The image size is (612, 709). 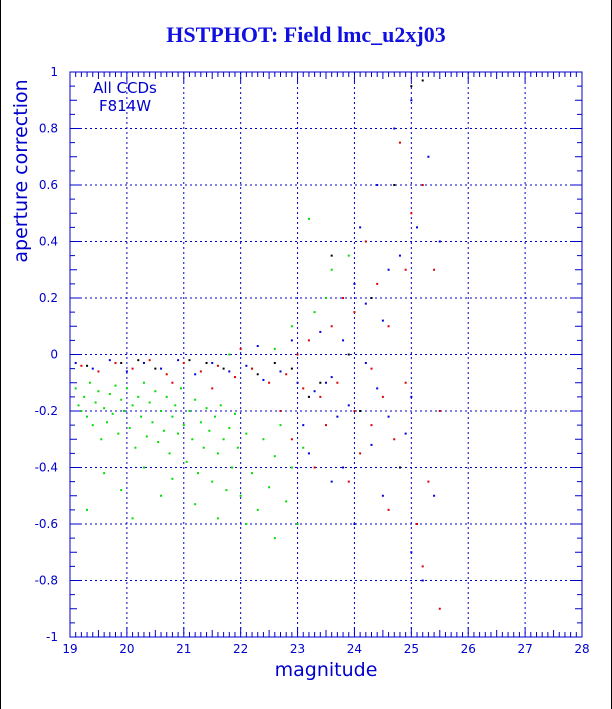 What do you see at coordinates (48, 242) in the screenshot?
I see `y-tick-label: 0.4` at bounding box center [48, 242].